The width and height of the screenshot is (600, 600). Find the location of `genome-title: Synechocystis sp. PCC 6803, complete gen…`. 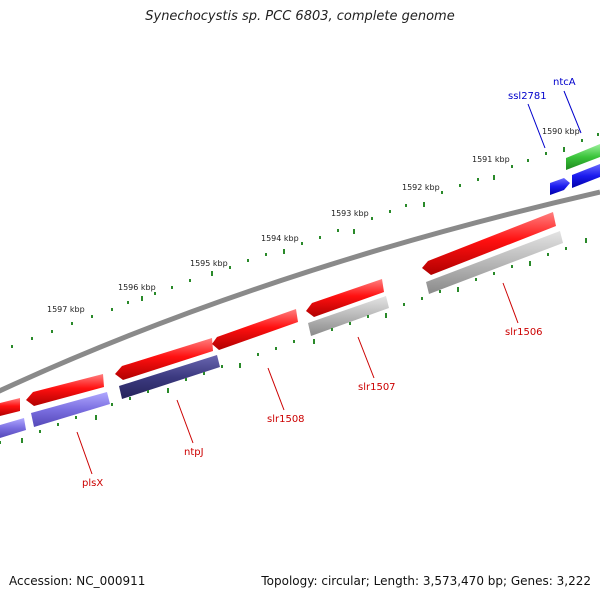

genome-title: Synechocystis sp. PCC 6803, complete gen… is located at coordinates (300, 16).